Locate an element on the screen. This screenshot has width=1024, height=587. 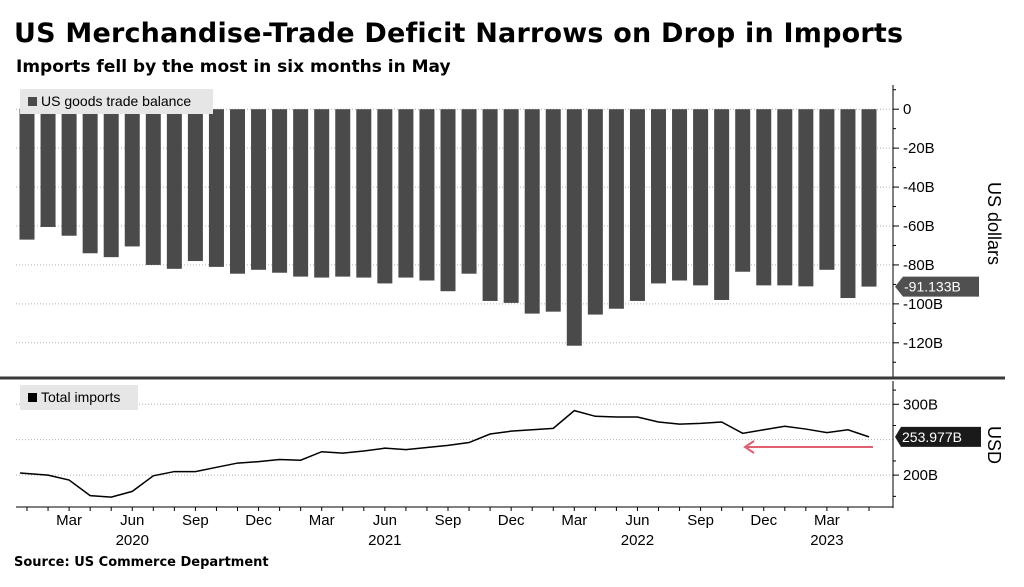
last-value-callout: 253.977B is located at coordinates (938, 436).